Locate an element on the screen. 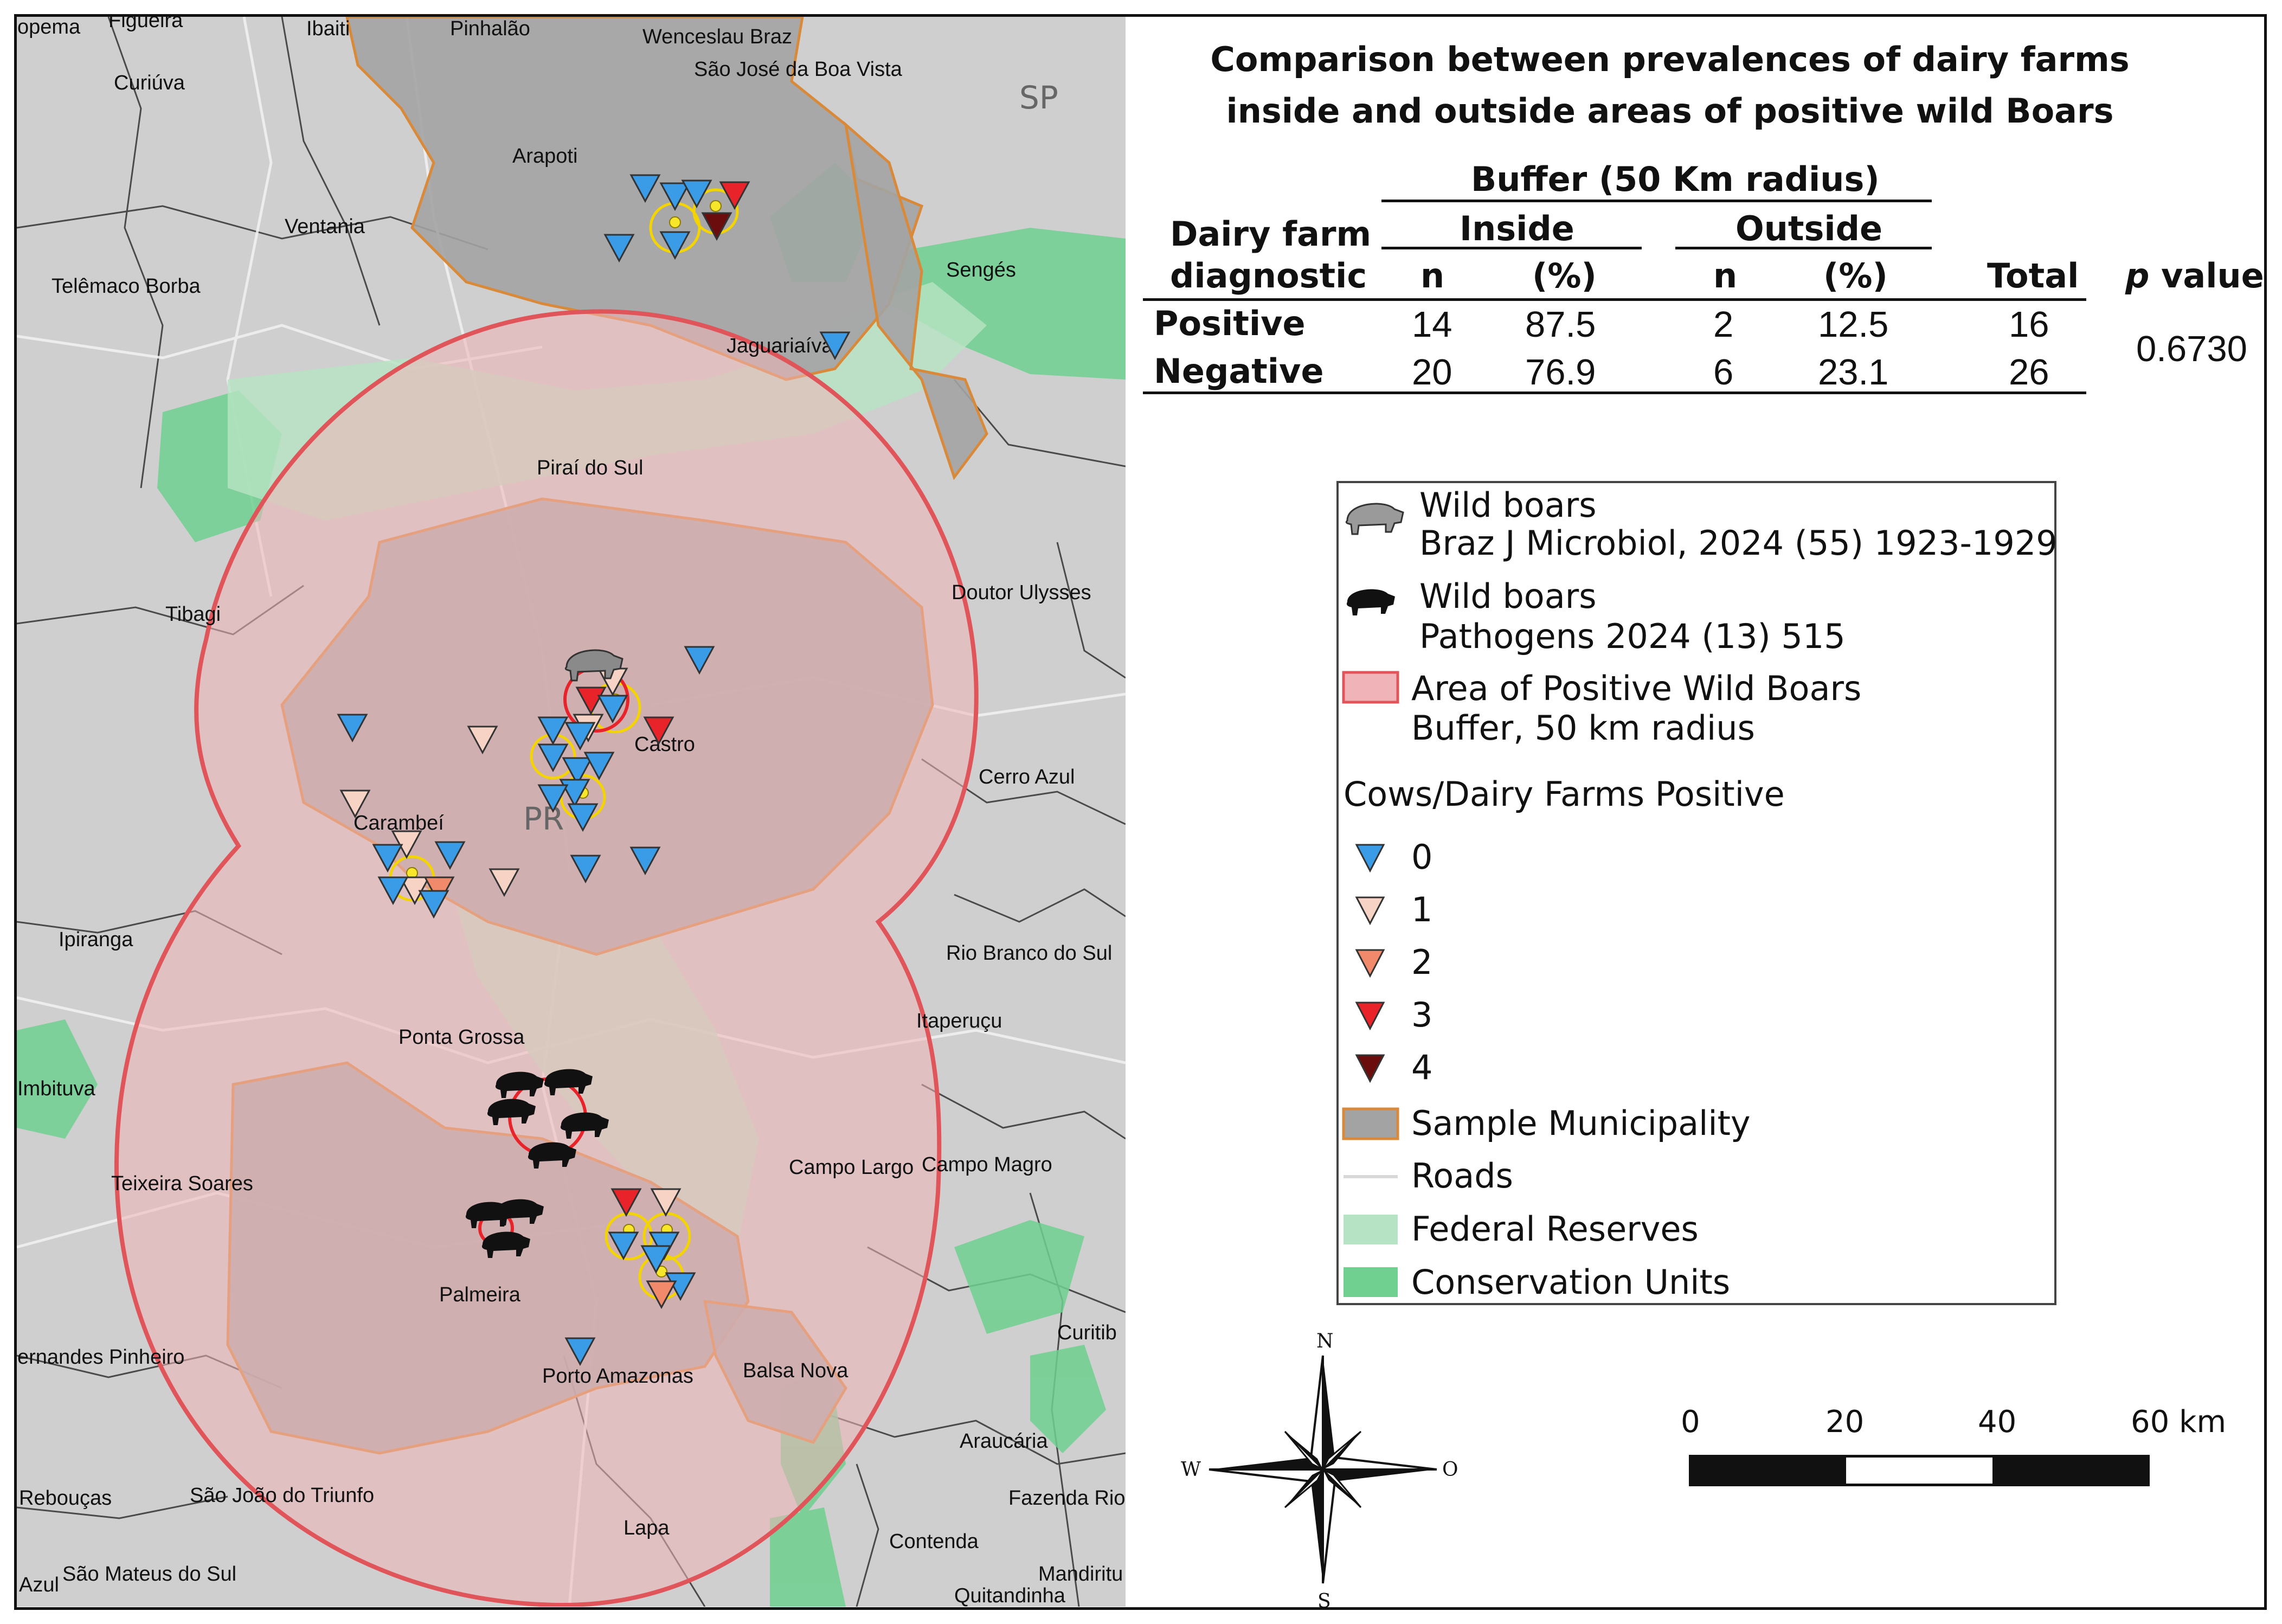  svg-text: Teixeira Soares is located at coordinates (182, 1183).